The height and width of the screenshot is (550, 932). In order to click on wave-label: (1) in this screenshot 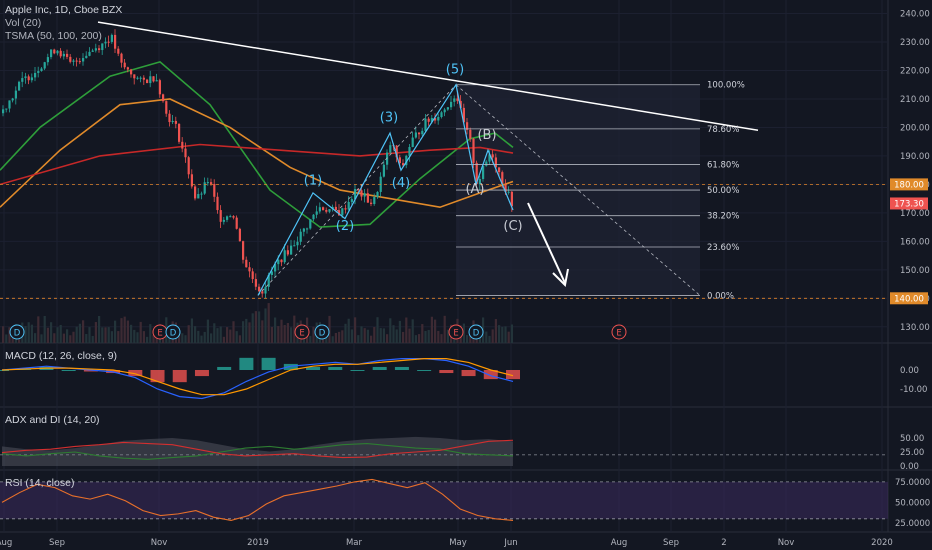, I will do `click(313, 180)`.